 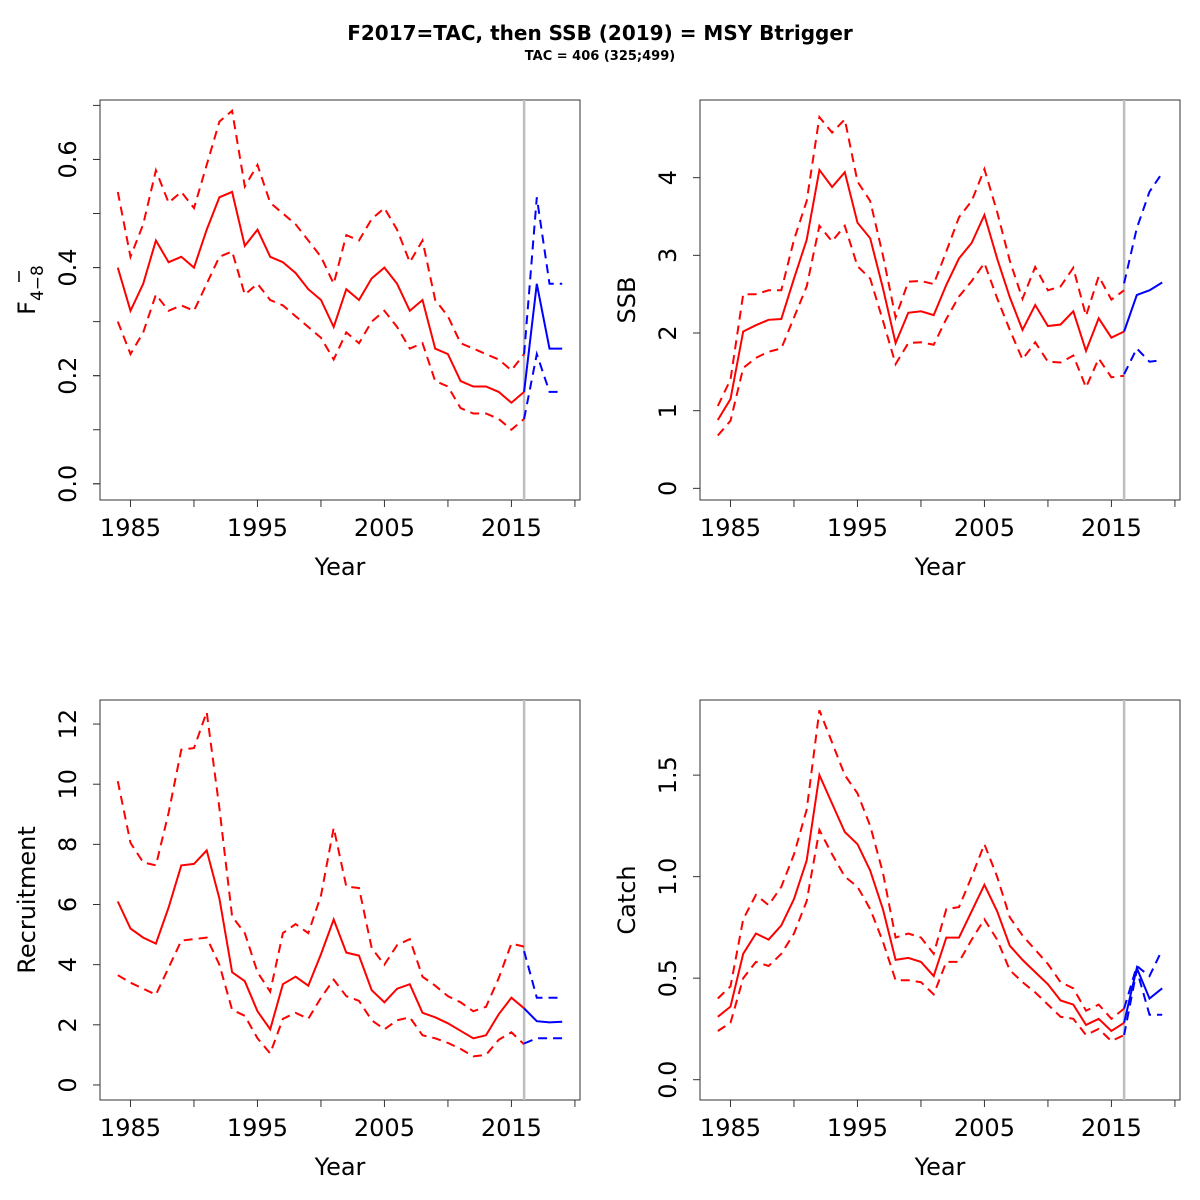 What do you see at coordinates (38, 283) in the screenshot?
I see `y-axis-title-subscript: 4−8` at bounding box center [38, 283].